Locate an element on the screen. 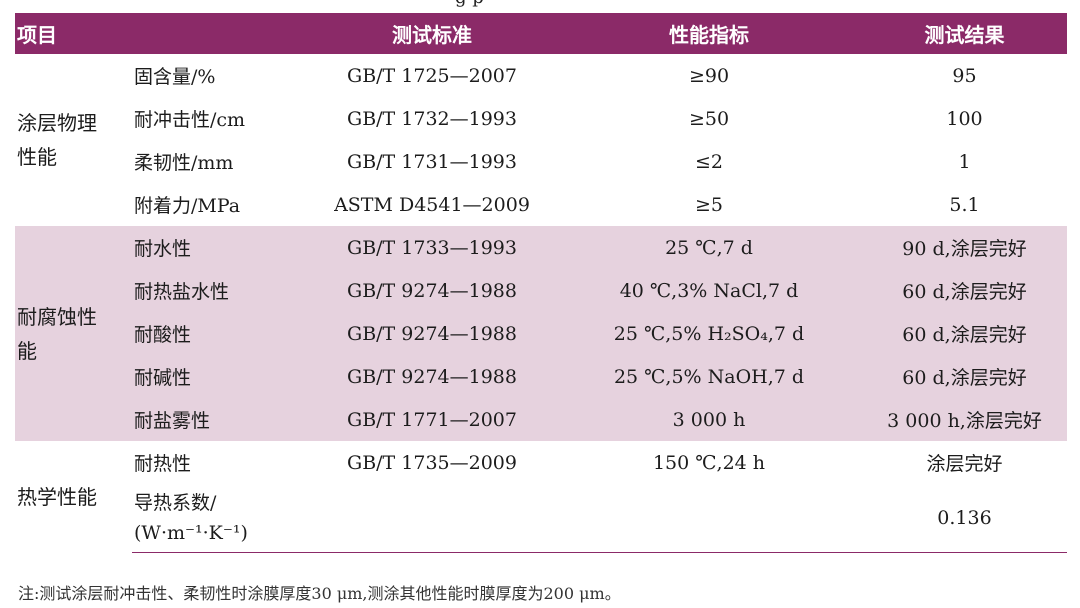 This screenshot has width=1080, height=608. table-row: 附着力/MPa ASTM D4541—2009 ≥5 5.1 is located at coordinates (541, 204).